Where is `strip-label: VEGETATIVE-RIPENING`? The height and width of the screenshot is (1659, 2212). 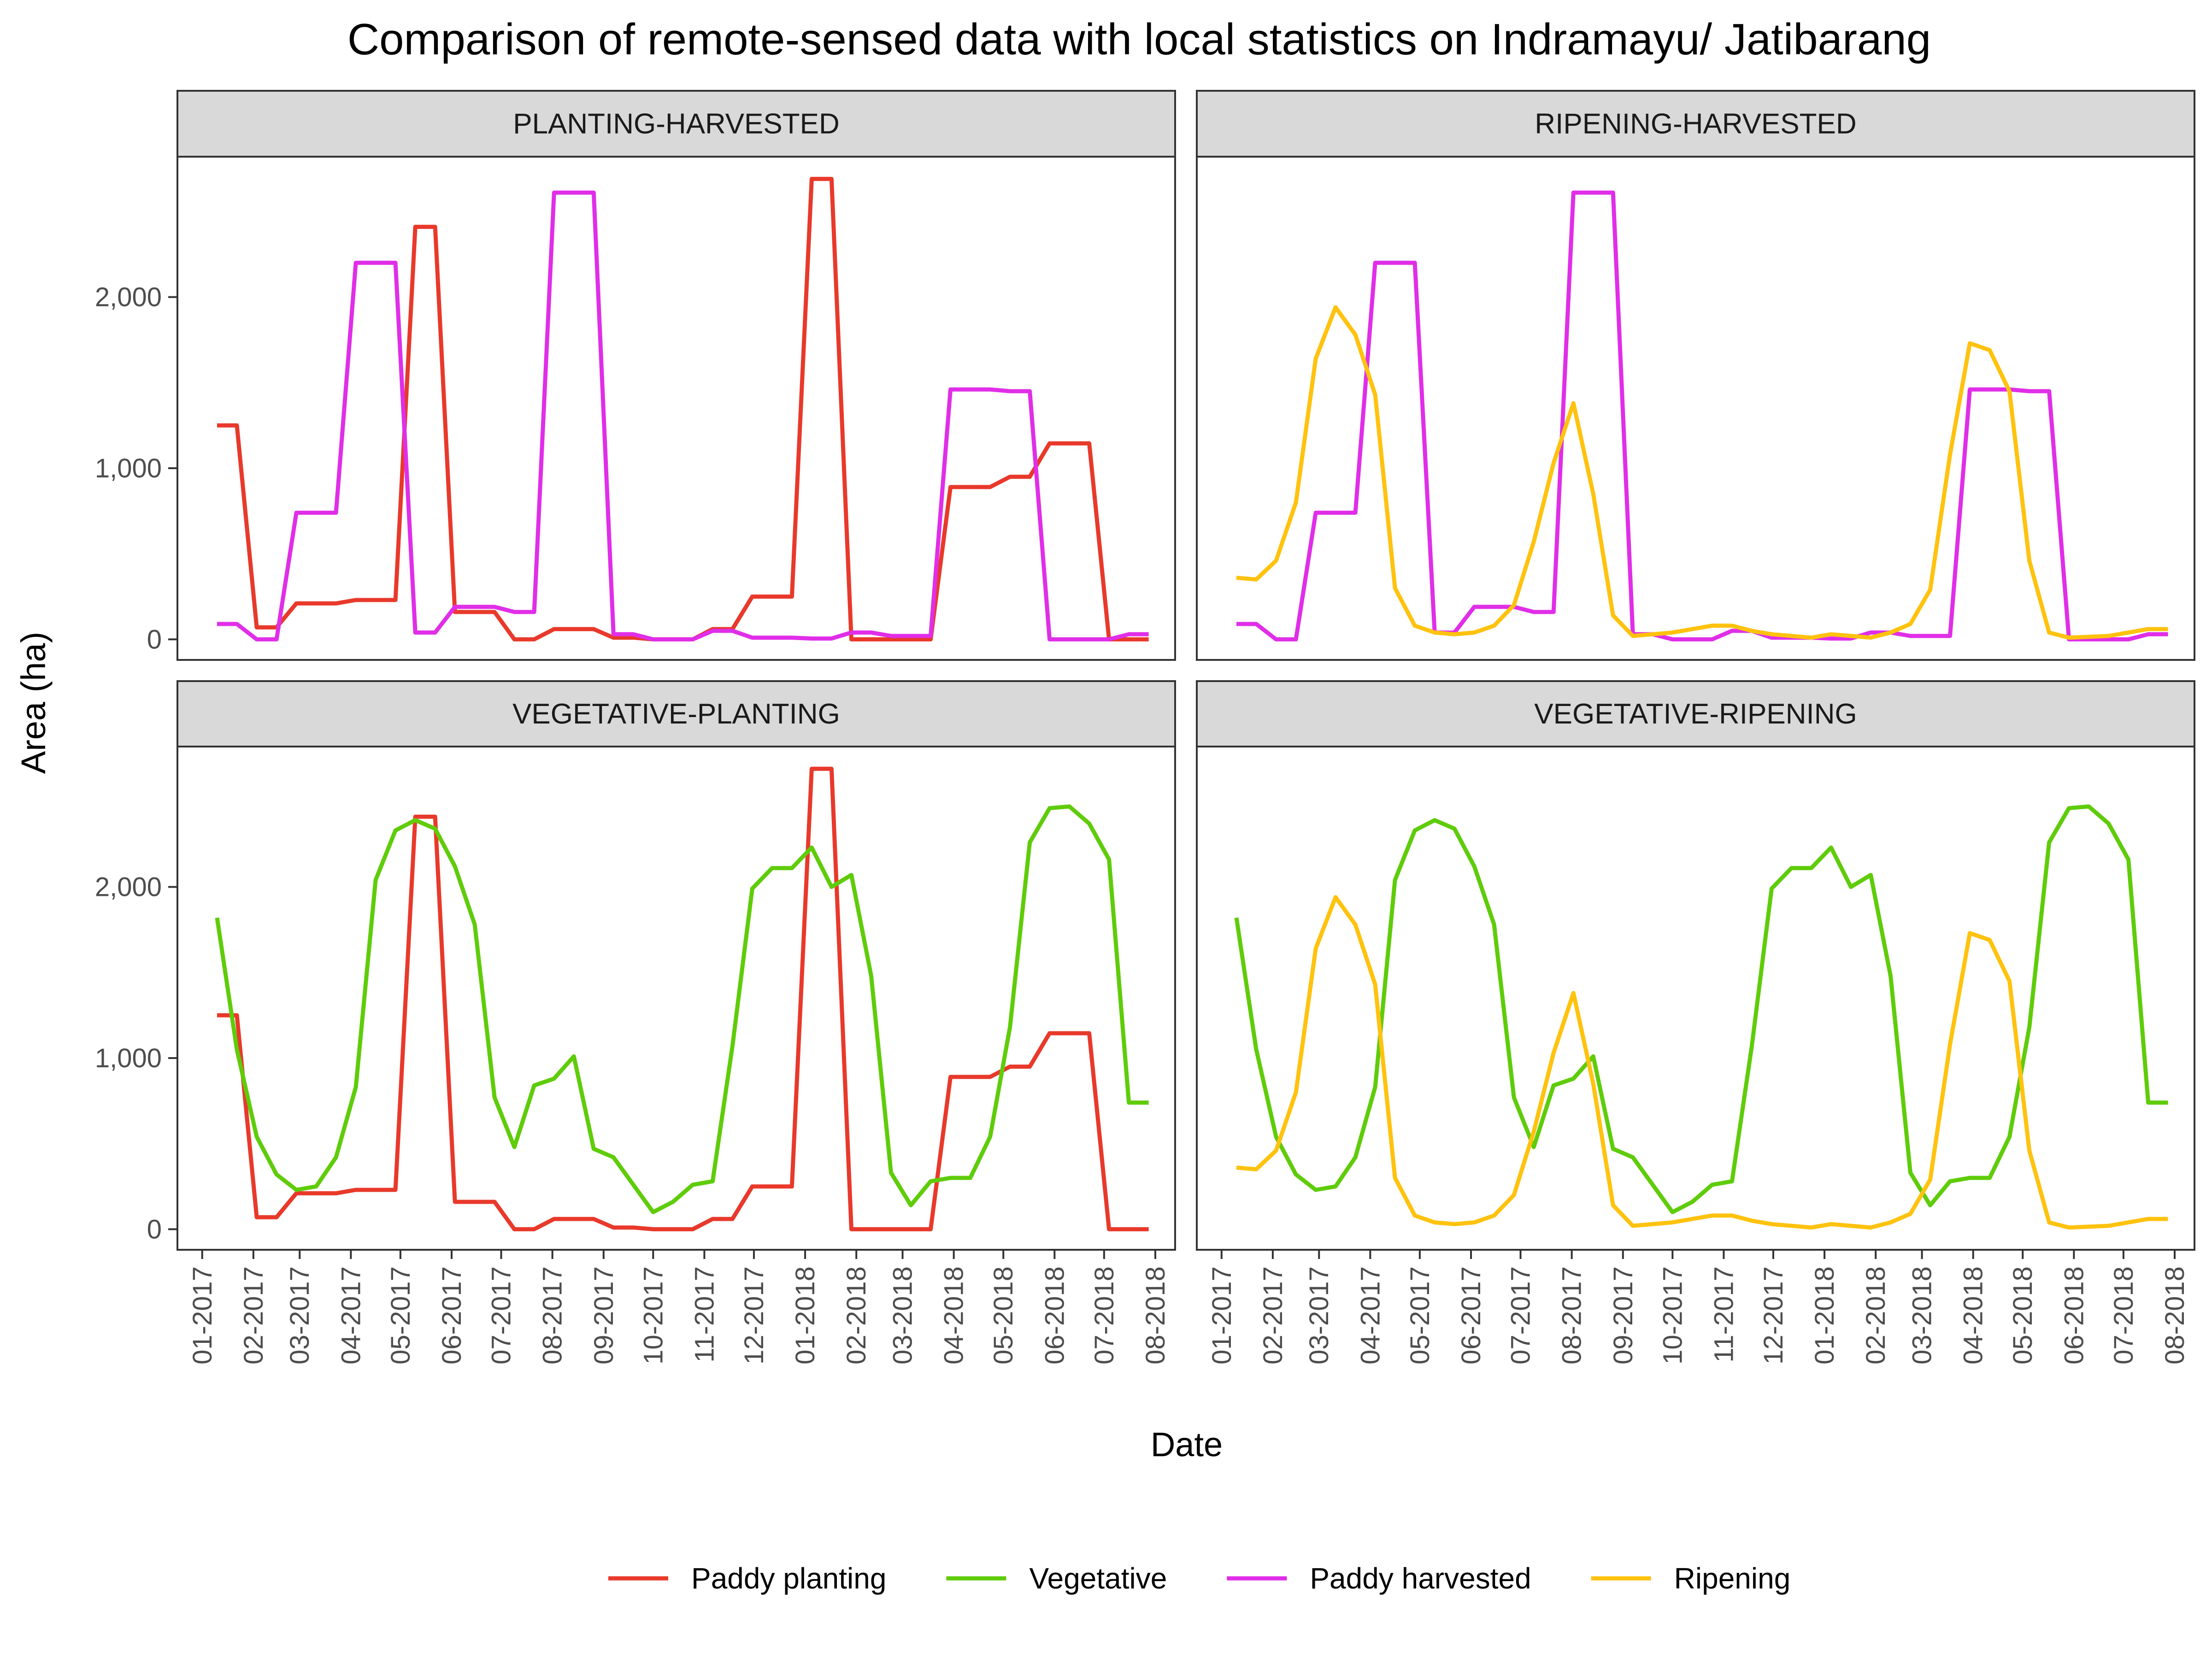
strip-label: VEGETATIVE-RIPENING is located at coordinates (1695, 714).